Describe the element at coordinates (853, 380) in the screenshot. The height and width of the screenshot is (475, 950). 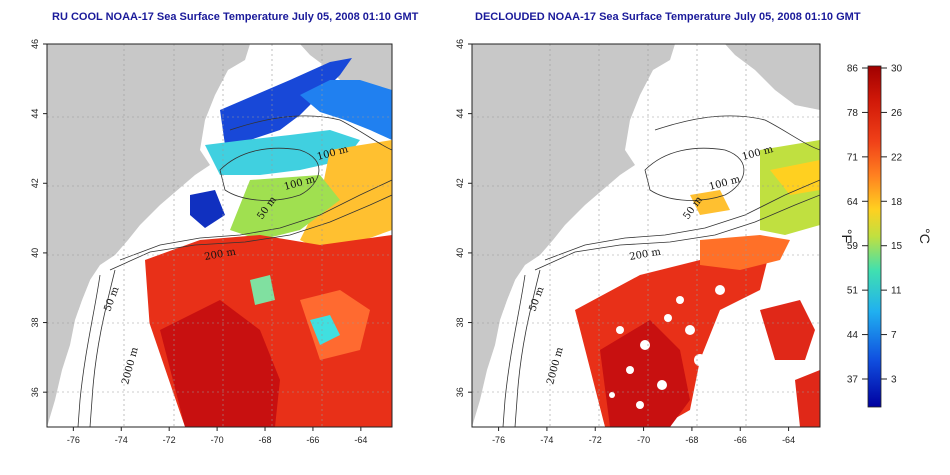
I see `fahrenheit-tick-label: 37` at that location.